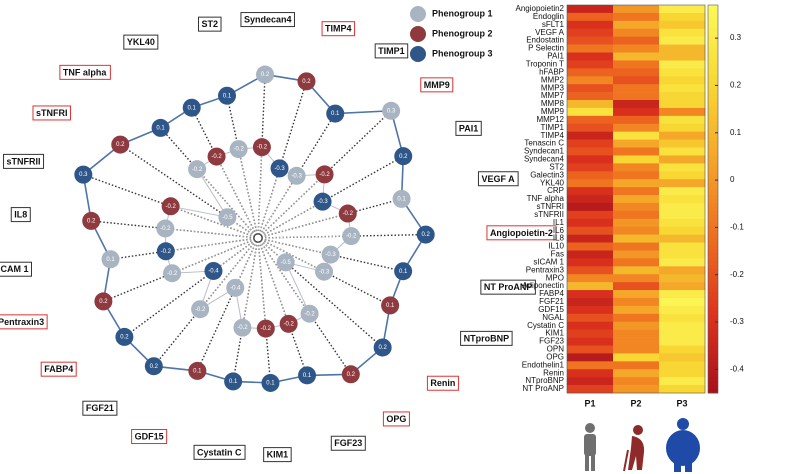  I want to click on biomarker-label: Angiopoietin-2, so click(521, 233).